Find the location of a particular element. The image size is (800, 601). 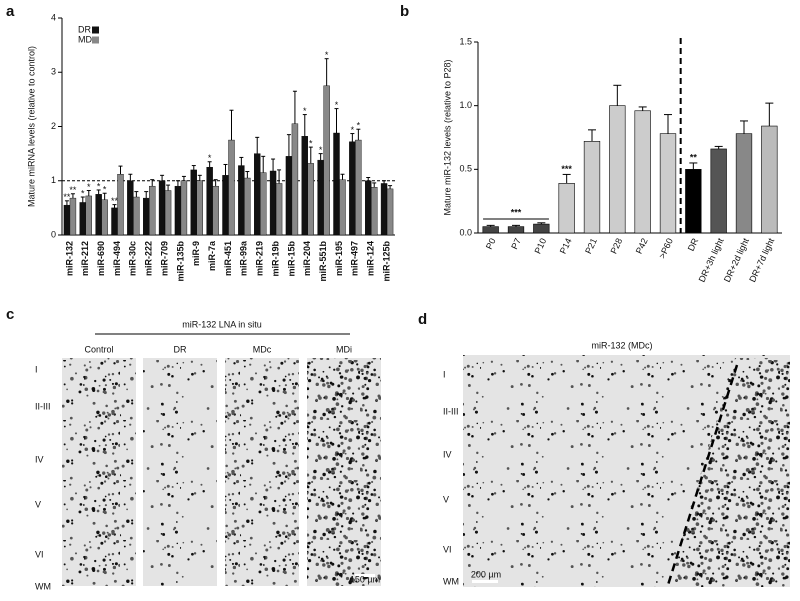

x-tick-label: P7 is located at coordinates (516, 244).